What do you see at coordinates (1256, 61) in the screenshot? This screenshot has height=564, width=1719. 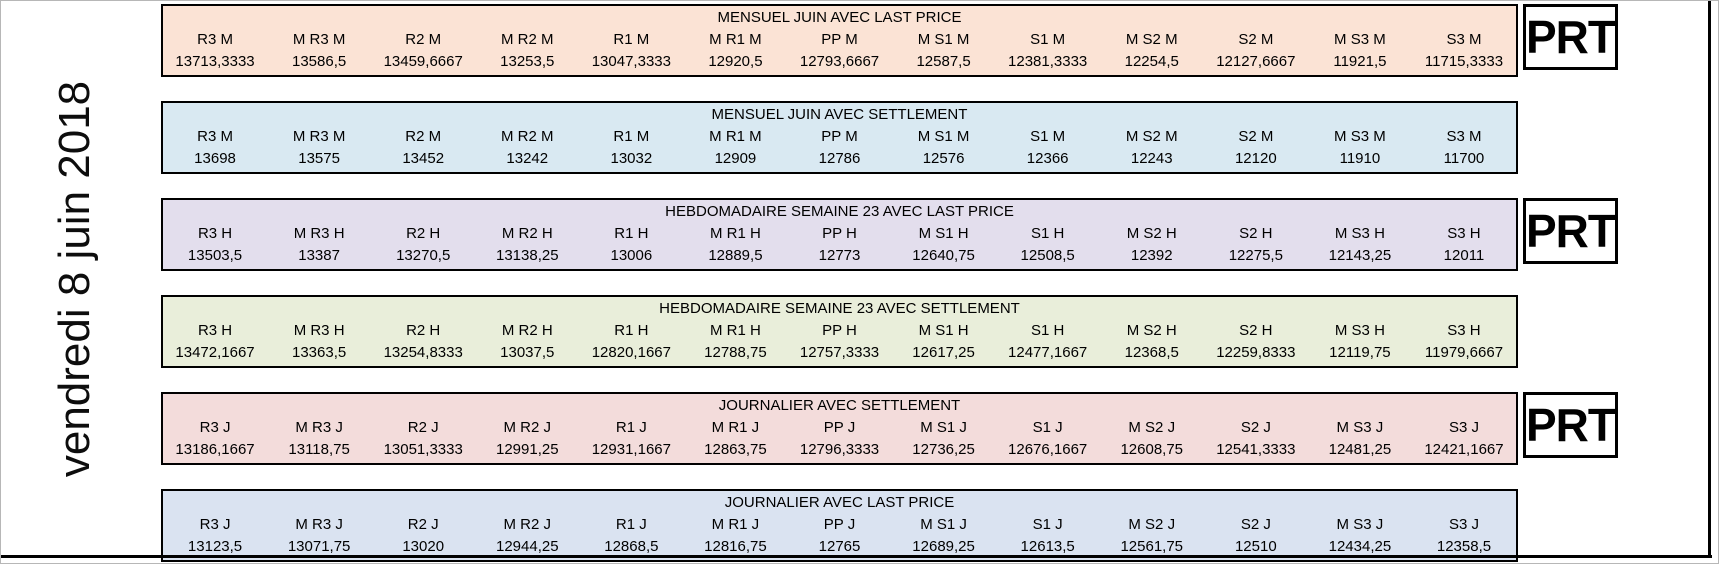 I see `column-value: 12127,6667` at bounding box center [1256, 61].